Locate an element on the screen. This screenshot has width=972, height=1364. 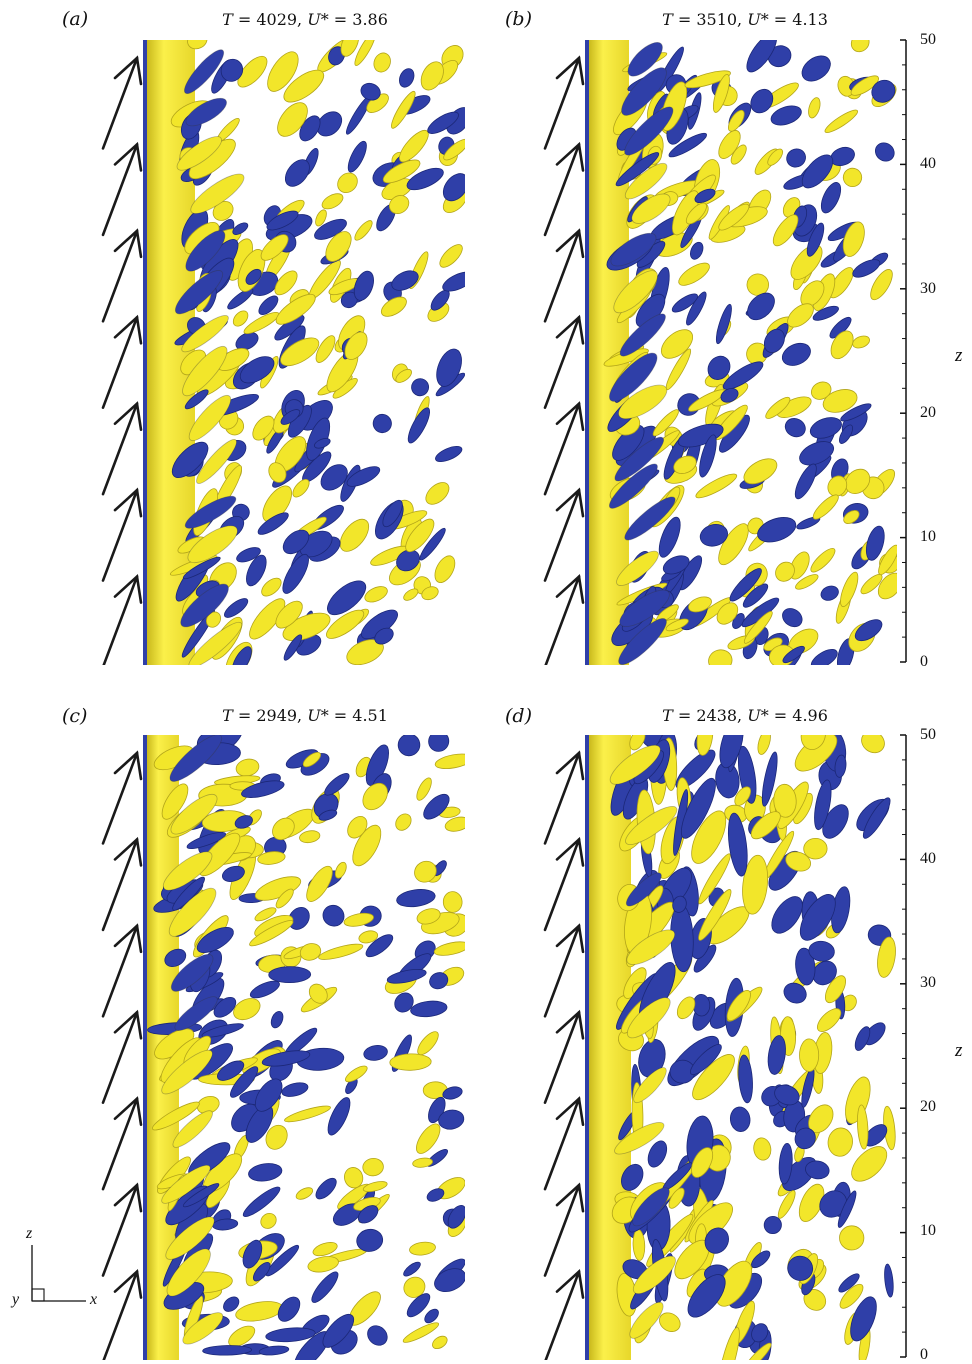
near-wall-streaks is located at coordinates (643, 1041).